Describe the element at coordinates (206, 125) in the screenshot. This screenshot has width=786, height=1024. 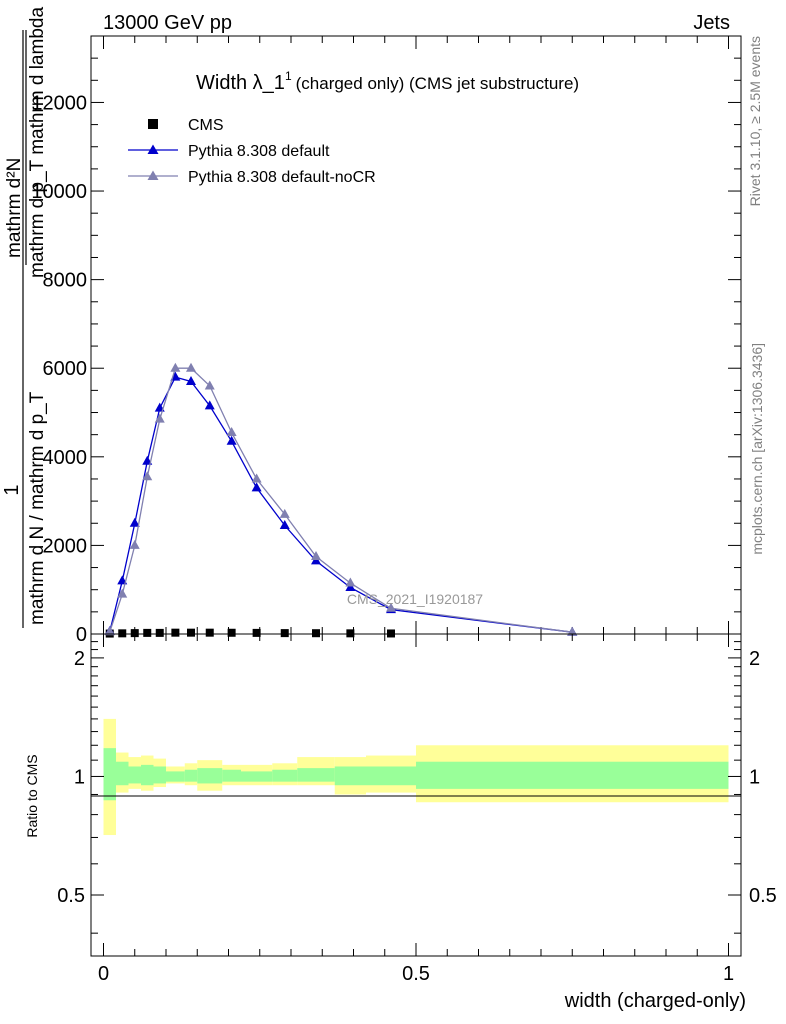
I see `legend-label-cms: CMS` at that location.